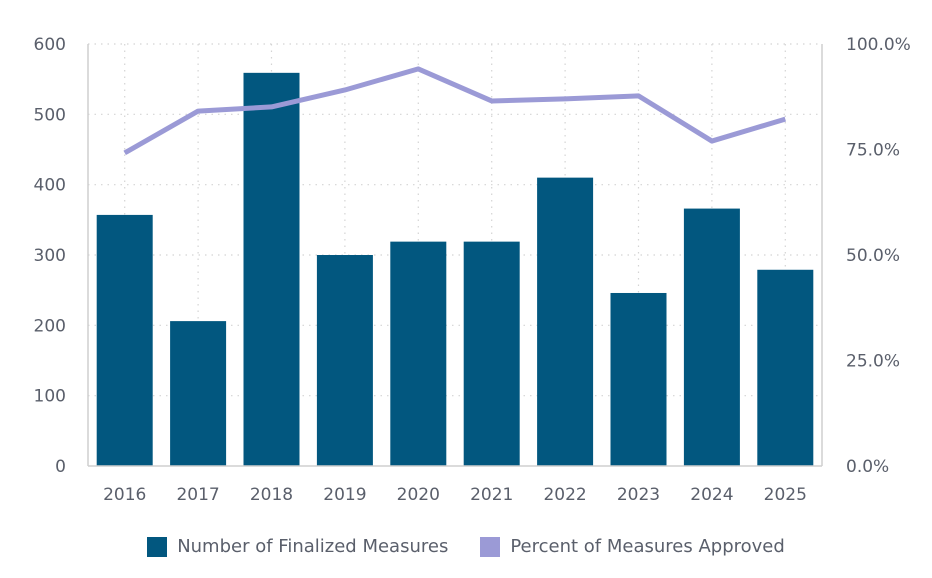 The width and height of the screenshot is (932, 578). I want to click on bar-2022, so click(565, 321).